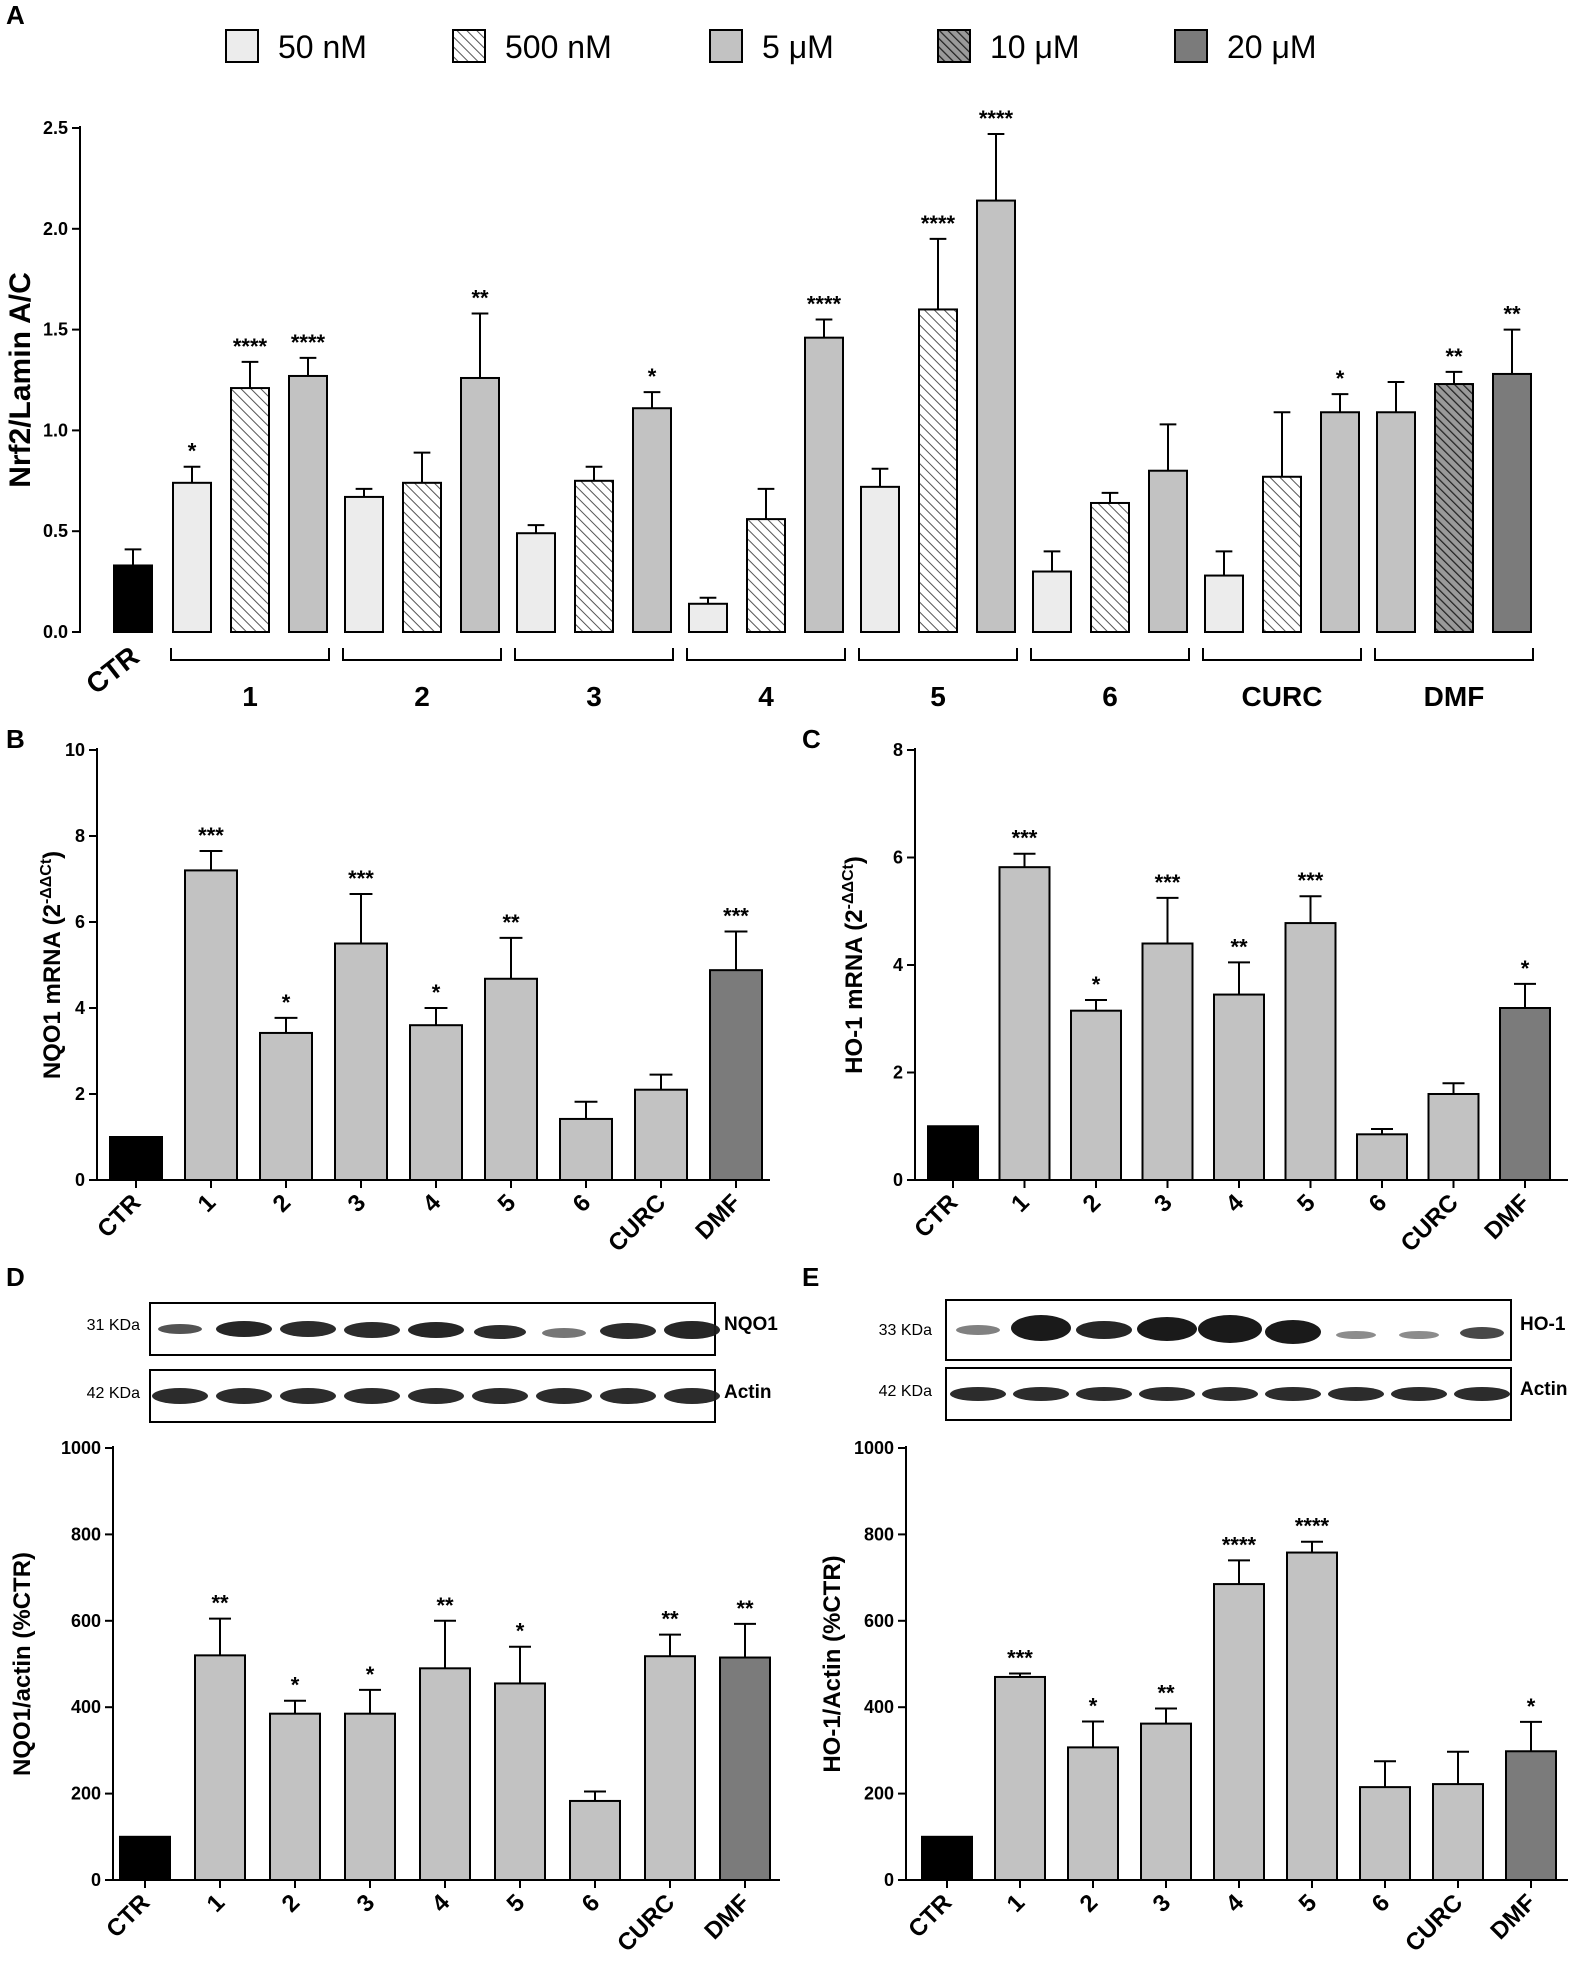  What do you see at coordinates (1272, 47) in the screenshot?
I see `legend-label-20um: 20 μM` at bounding box center [1272, 47].